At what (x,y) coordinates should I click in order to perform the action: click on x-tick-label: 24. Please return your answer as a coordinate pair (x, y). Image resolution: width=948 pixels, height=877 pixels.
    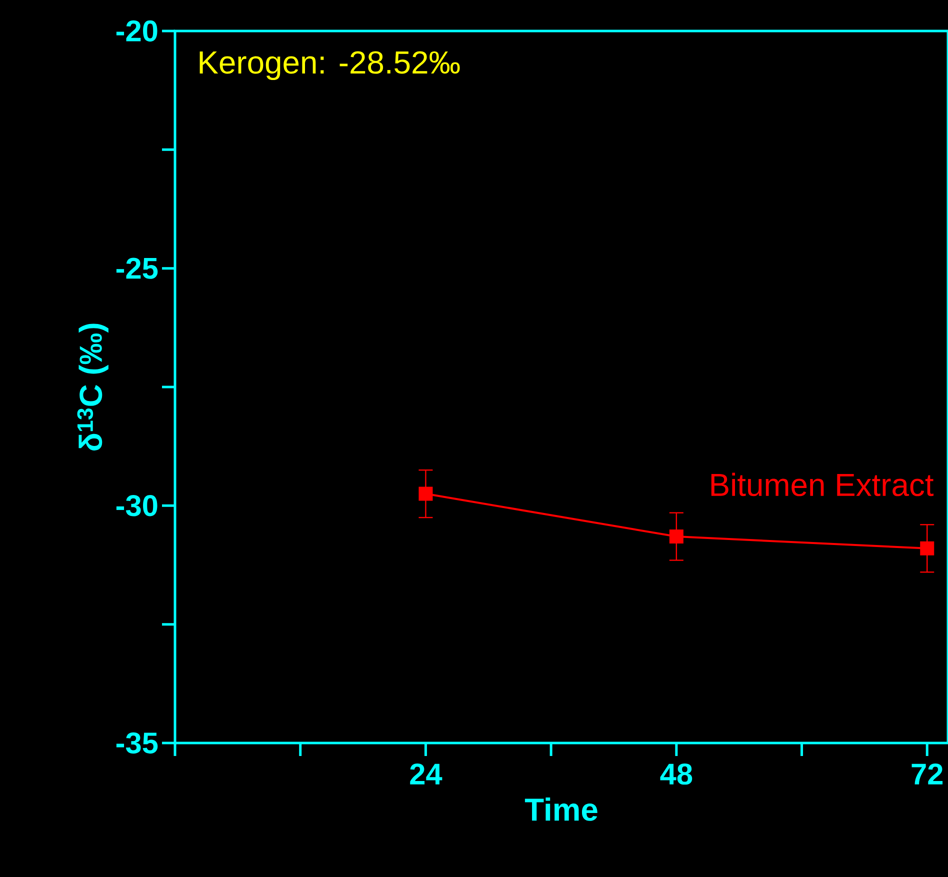
    Looking at the image, I should click on (426, 774).